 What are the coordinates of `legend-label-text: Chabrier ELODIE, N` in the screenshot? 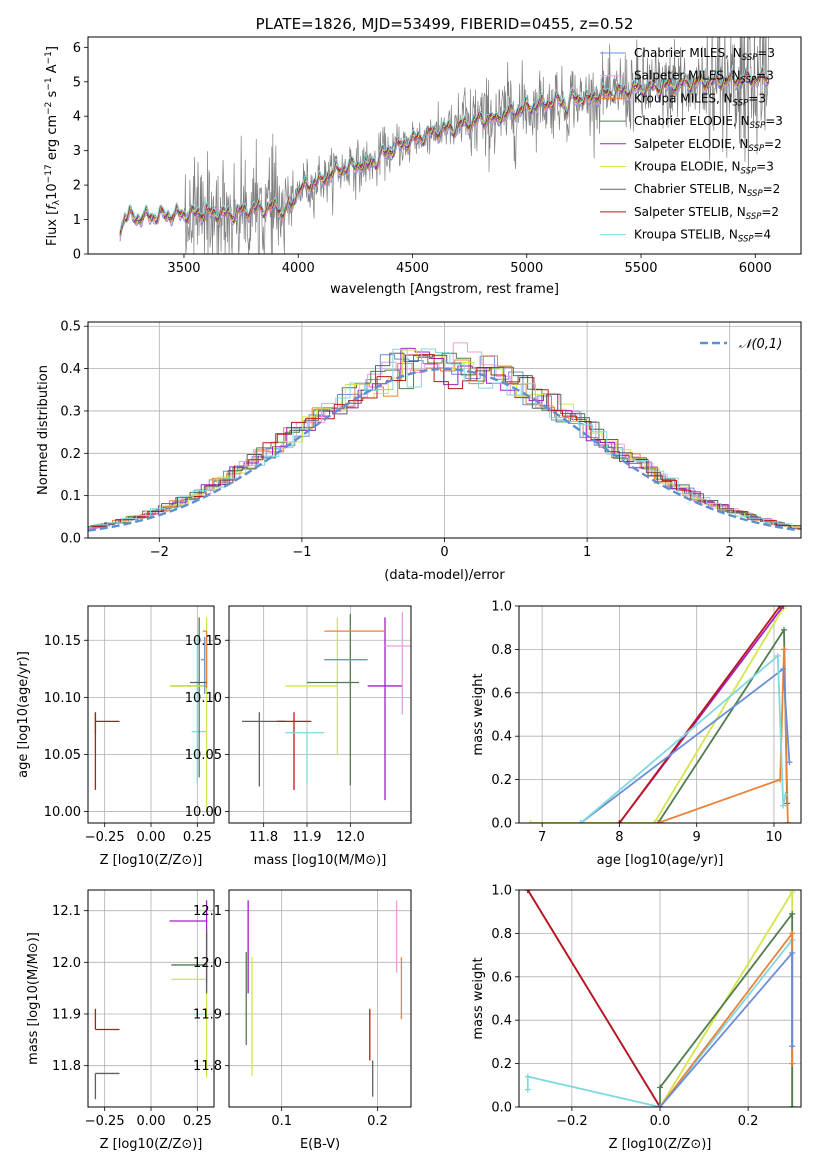 It's located at (692, 121).